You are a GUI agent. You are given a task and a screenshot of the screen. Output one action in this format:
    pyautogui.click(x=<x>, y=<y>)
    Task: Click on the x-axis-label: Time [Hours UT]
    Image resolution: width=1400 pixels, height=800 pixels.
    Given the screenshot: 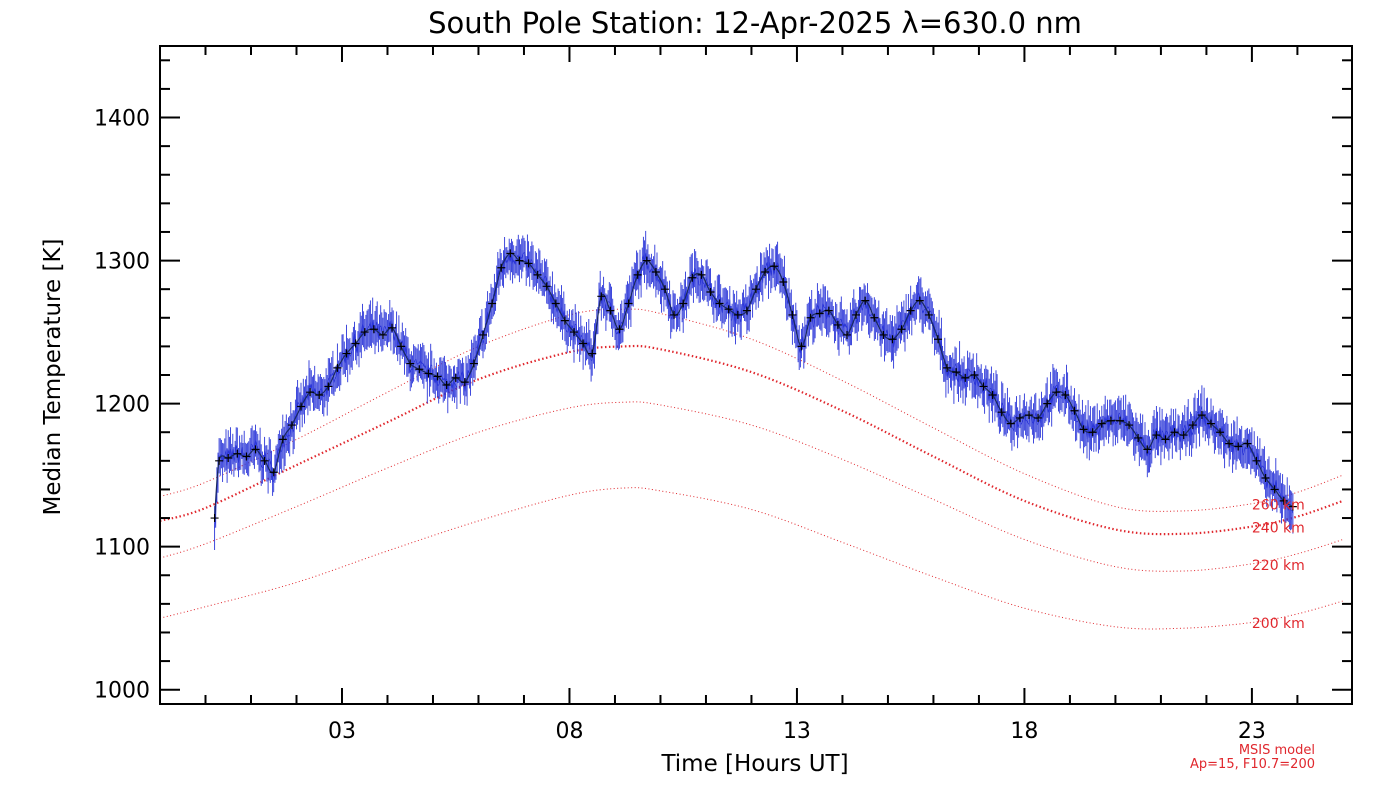 What is the action you would take?
    pyautogui.click(x=754, y=764)
    